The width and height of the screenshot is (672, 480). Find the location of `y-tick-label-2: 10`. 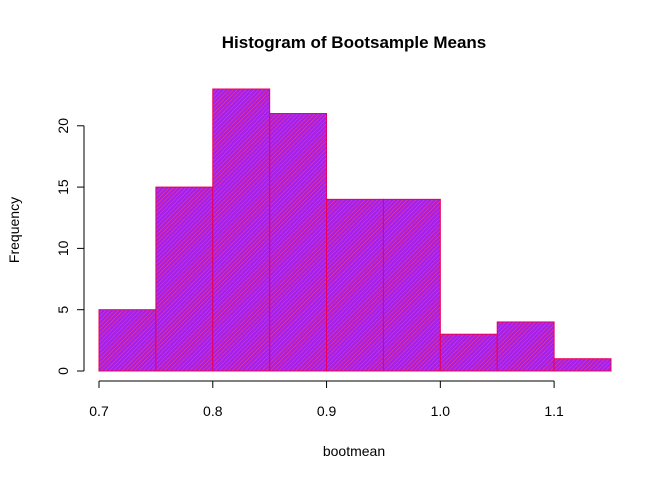

y-tick-label-2: 10 is located at coordinates (63, 248).